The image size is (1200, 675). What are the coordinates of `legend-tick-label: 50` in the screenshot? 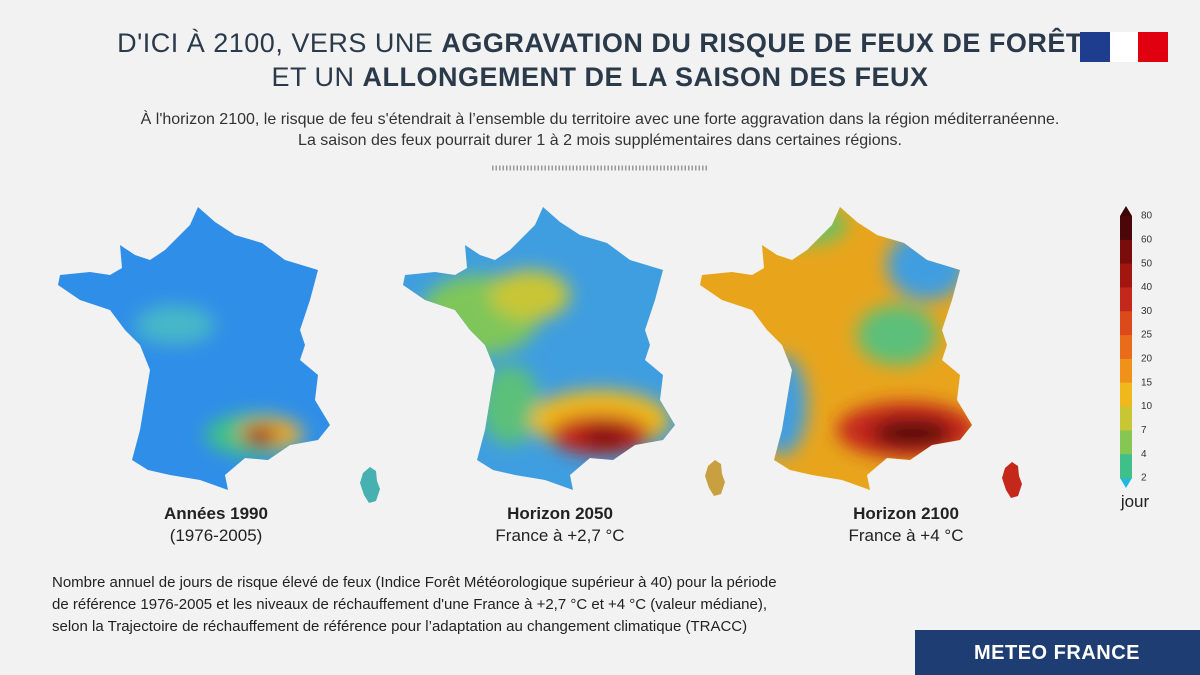 It's located at (1147, 263).